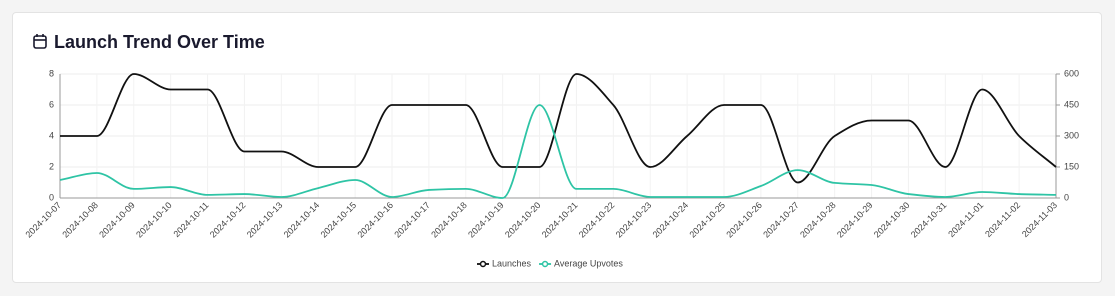  What do you see at coordinates (375, 220) in the screenshot?
I see `x-tick-label: 2024-10-16` at bounding box center [375, 220].